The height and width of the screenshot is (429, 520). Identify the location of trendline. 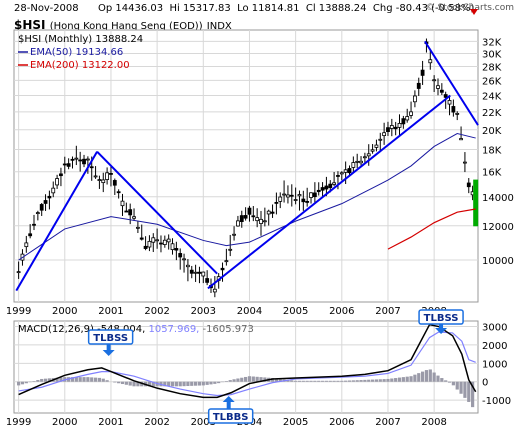
(157, 212).